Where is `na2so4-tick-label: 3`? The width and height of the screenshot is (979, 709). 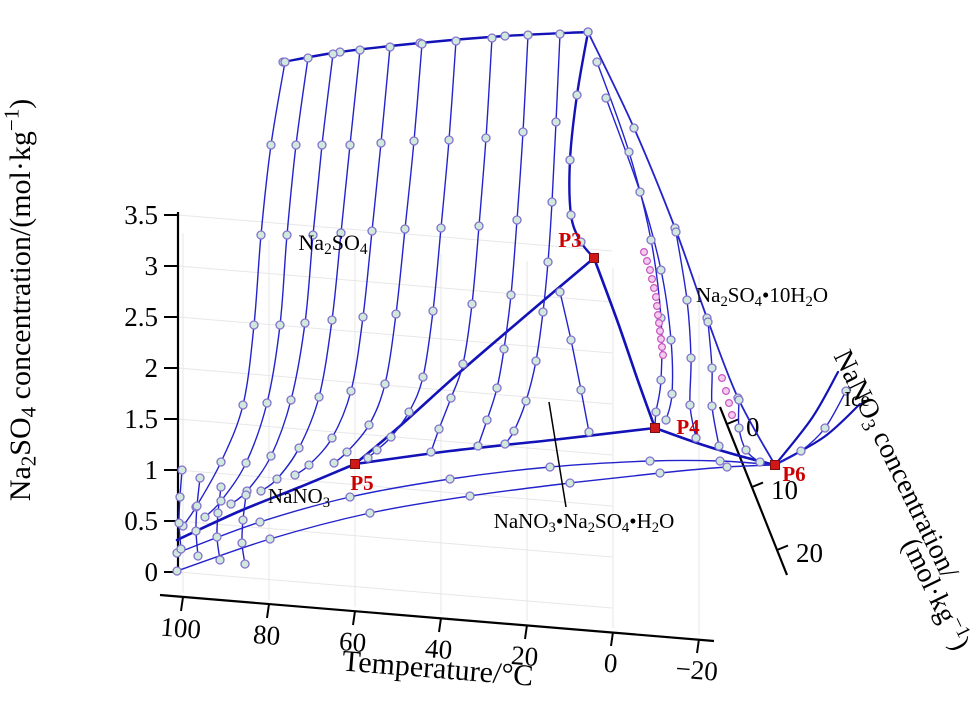
na2so4-tick-label: 3 is located at coordinates (152, 266).